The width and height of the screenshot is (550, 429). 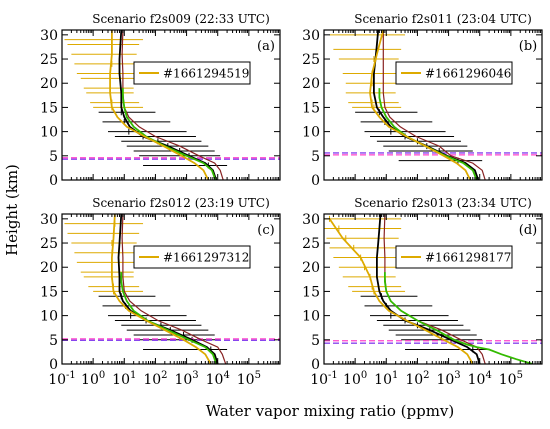 I want to click on legend-label: #1661297312, so click(x=206, y=258).